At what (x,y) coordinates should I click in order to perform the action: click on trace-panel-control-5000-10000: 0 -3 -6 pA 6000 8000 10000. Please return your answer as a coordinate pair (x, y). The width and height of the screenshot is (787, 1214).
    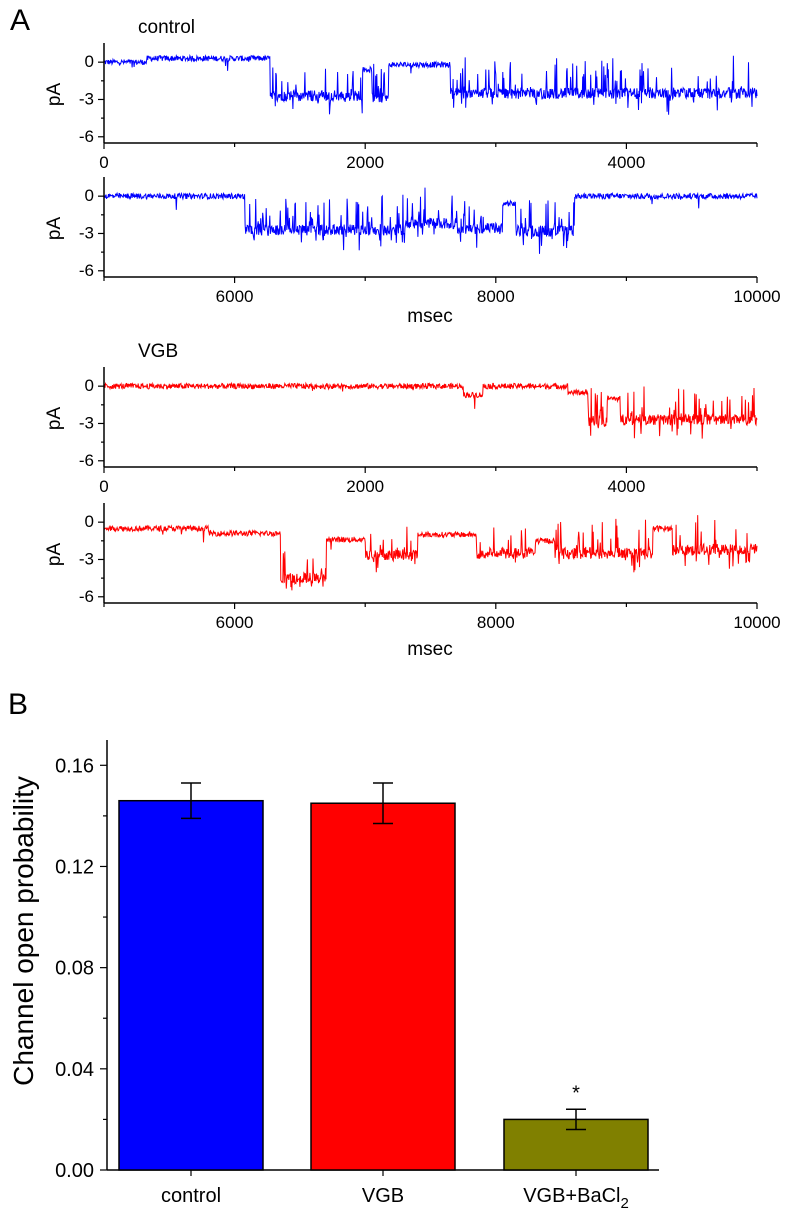
    Looking at the image, I should click on (412, 241).